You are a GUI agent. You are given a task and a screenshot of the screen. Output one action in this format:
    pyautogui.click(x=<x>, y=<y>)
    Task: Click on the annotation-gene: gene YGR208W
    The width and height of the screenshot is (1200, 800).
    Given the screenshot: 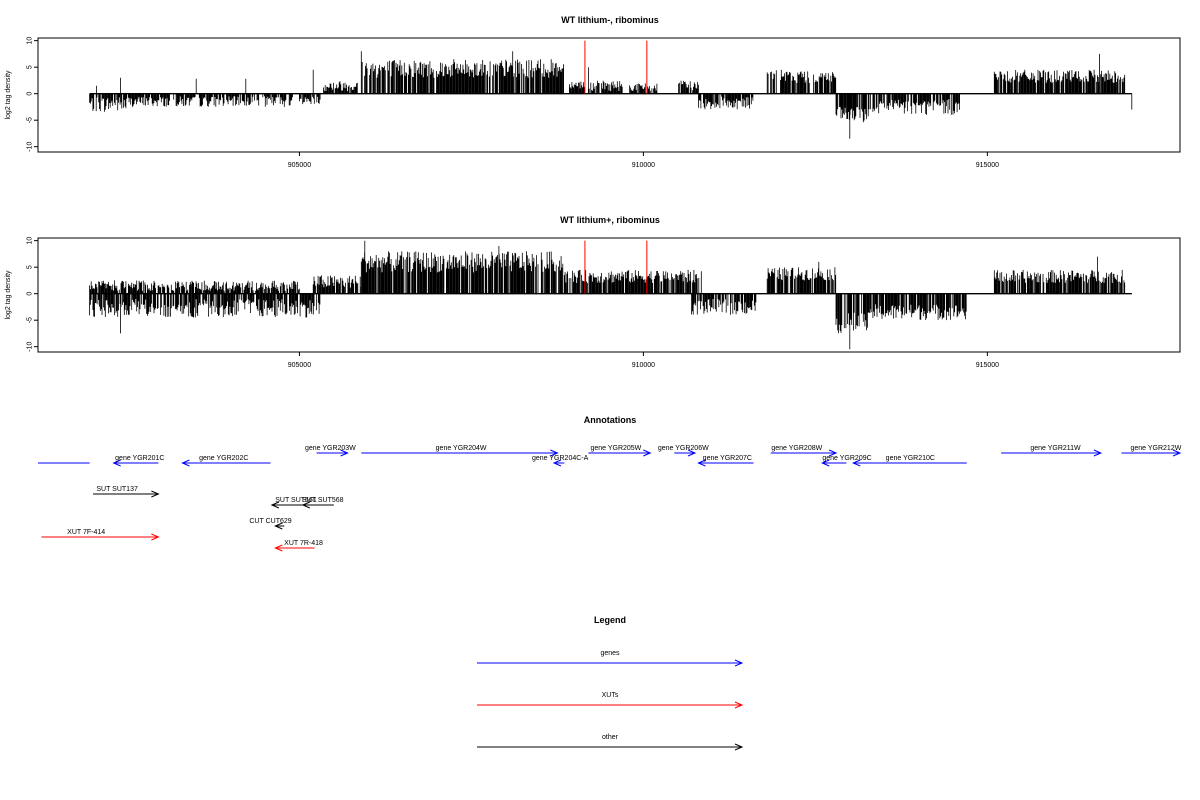 What is the action you would take?
    pyautogui.click(x=804, y=451)
    